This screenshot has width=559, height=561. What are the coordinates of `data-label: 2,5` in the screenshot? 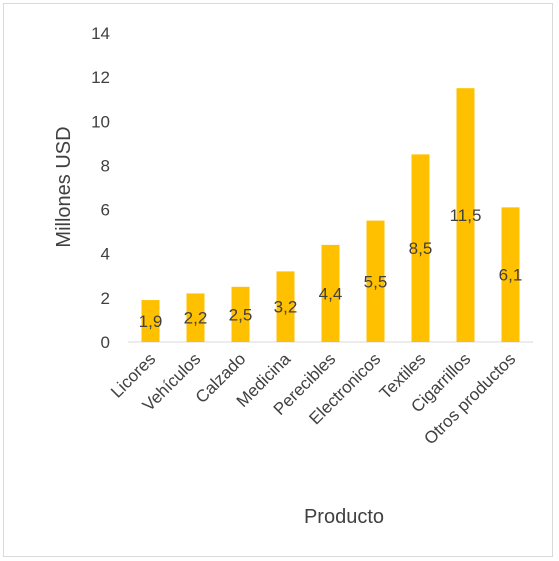 It's located at (241, 314).